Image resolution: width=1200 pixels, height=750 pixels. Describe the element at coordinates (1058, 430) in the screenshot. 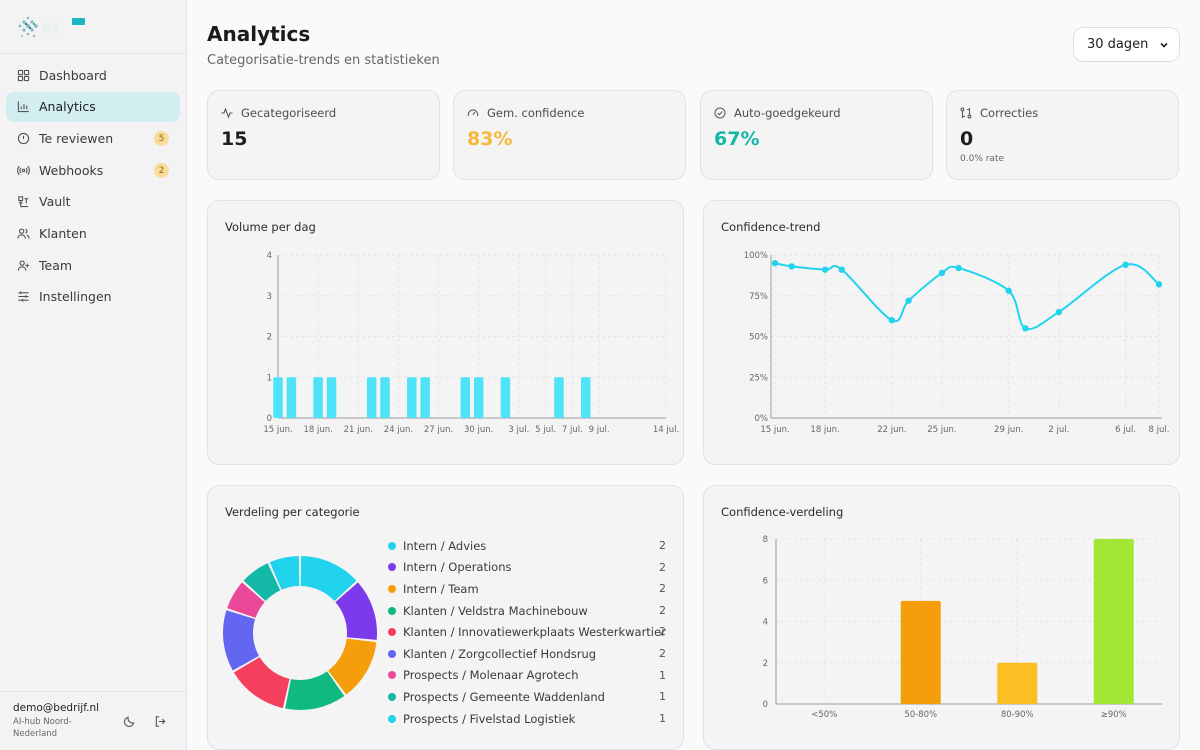

I see `x-tick-label: 2 jul.` at that location.